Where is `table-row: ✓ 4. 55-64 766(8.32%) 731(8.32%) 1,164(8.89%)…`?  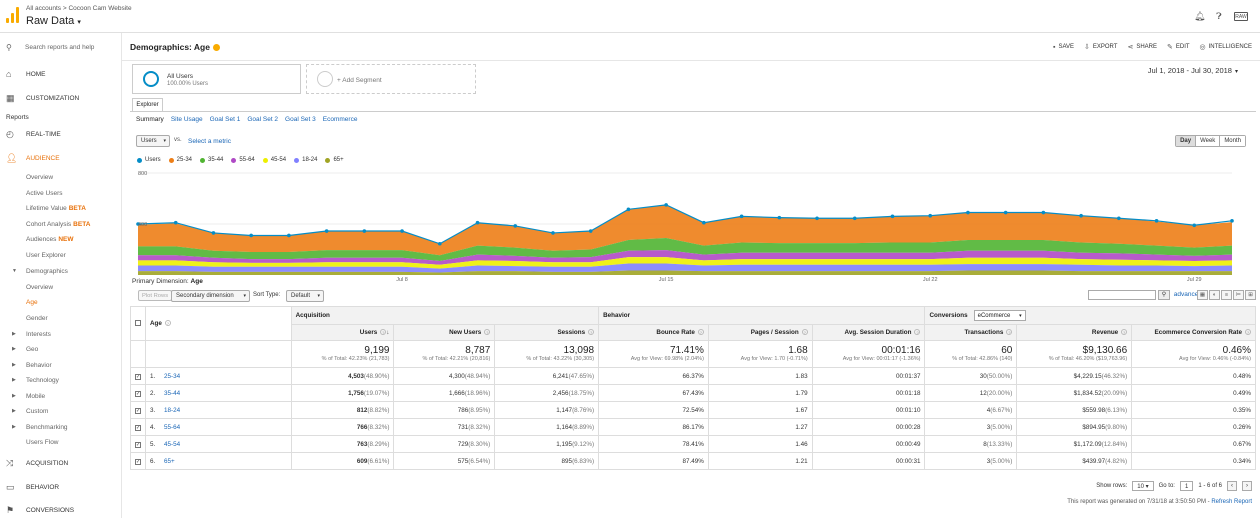 table-row: ✓ 4. 55-64 766(8.32%) 731(8.32%) 1,164(8.89%)… is located at coordinates (693, 427).